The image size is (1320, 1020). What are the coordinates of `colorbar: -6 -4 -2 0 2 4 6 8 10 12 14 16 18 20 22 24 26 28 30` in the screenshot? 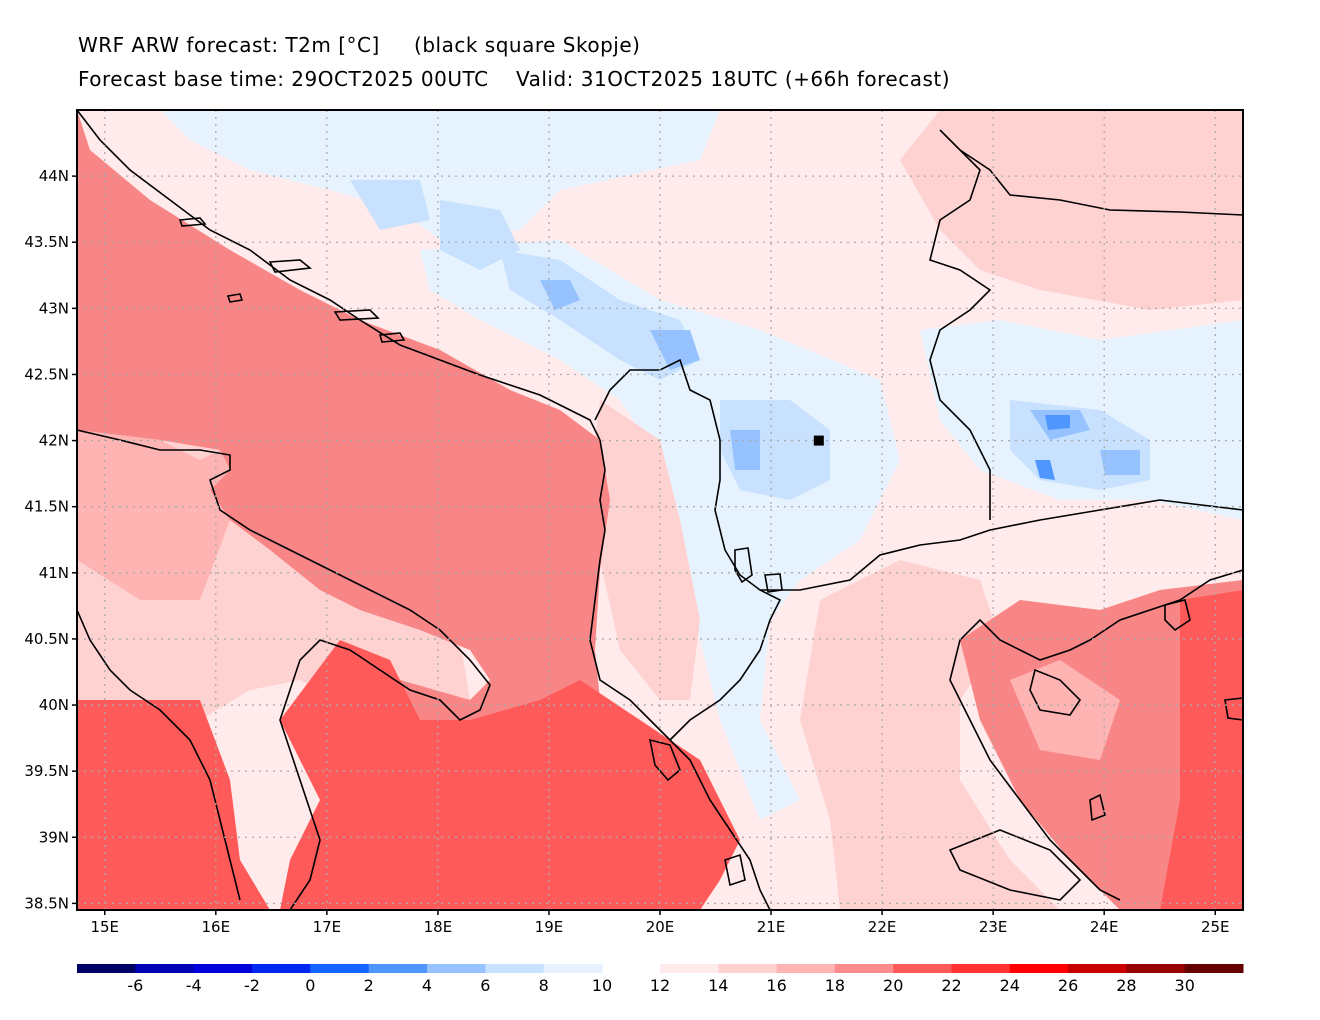 It's located at (660, 979).